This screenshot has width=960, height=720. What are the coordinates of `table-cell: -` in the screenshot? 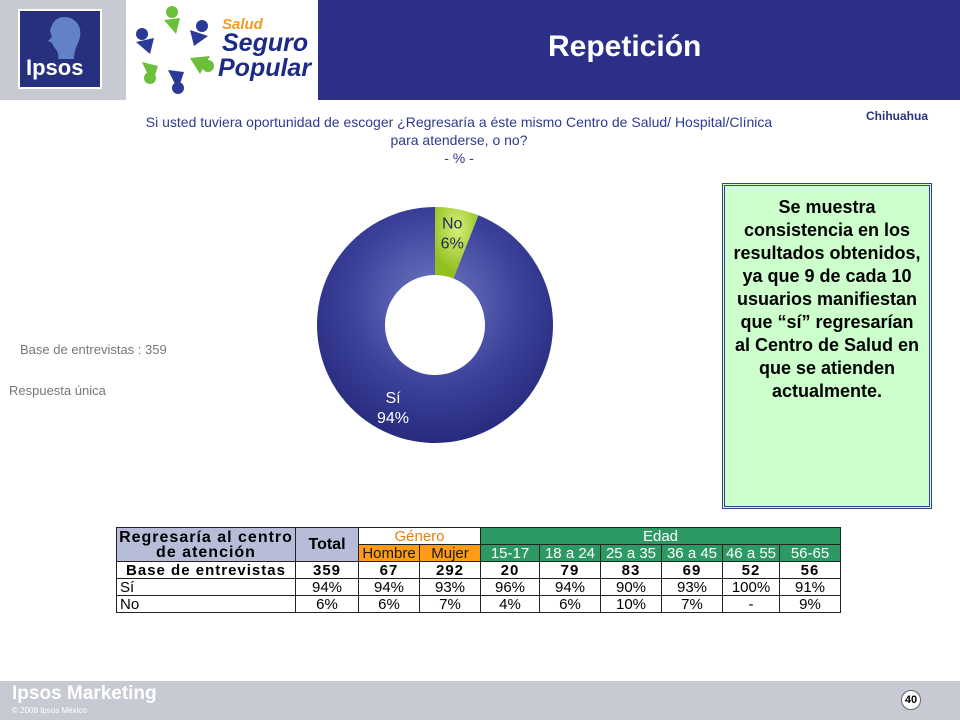 It's located at (751, 604).